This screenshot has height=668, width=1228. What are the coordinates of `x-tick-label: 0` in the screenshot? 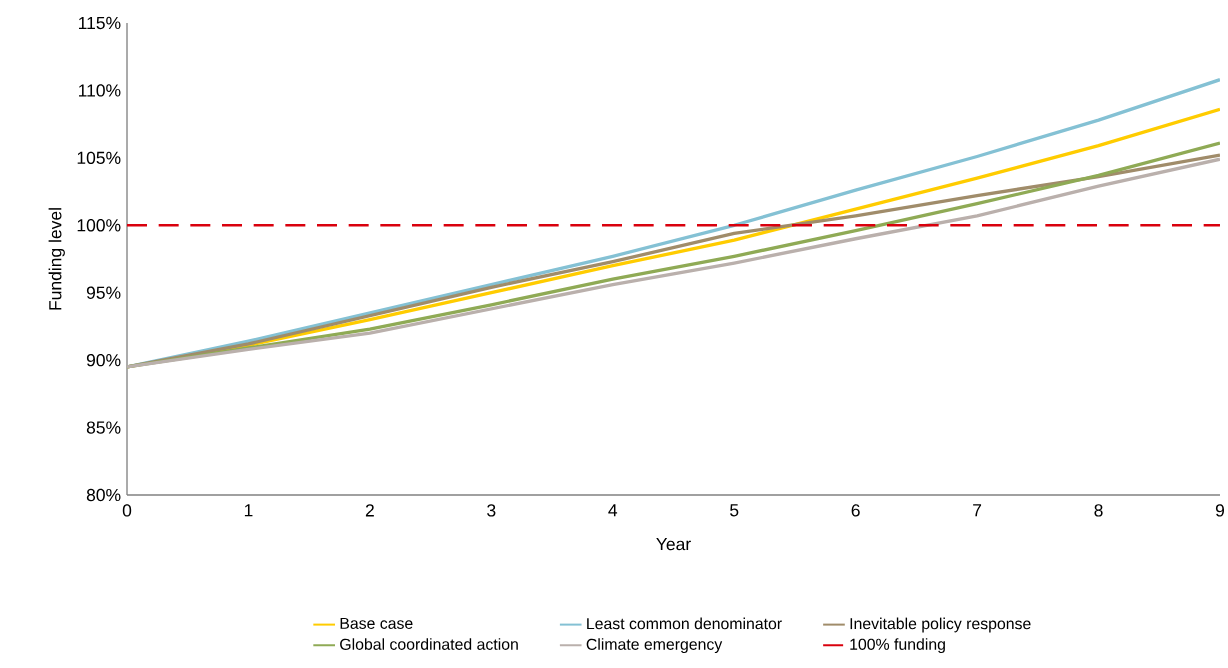 It's located at (127, 510).